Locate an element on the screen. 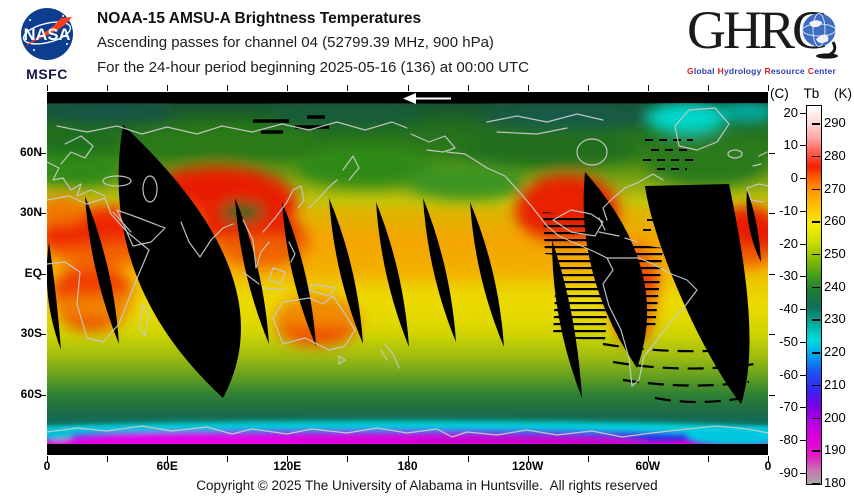  swath-hatch-regions is located at coordinates (603, 277).